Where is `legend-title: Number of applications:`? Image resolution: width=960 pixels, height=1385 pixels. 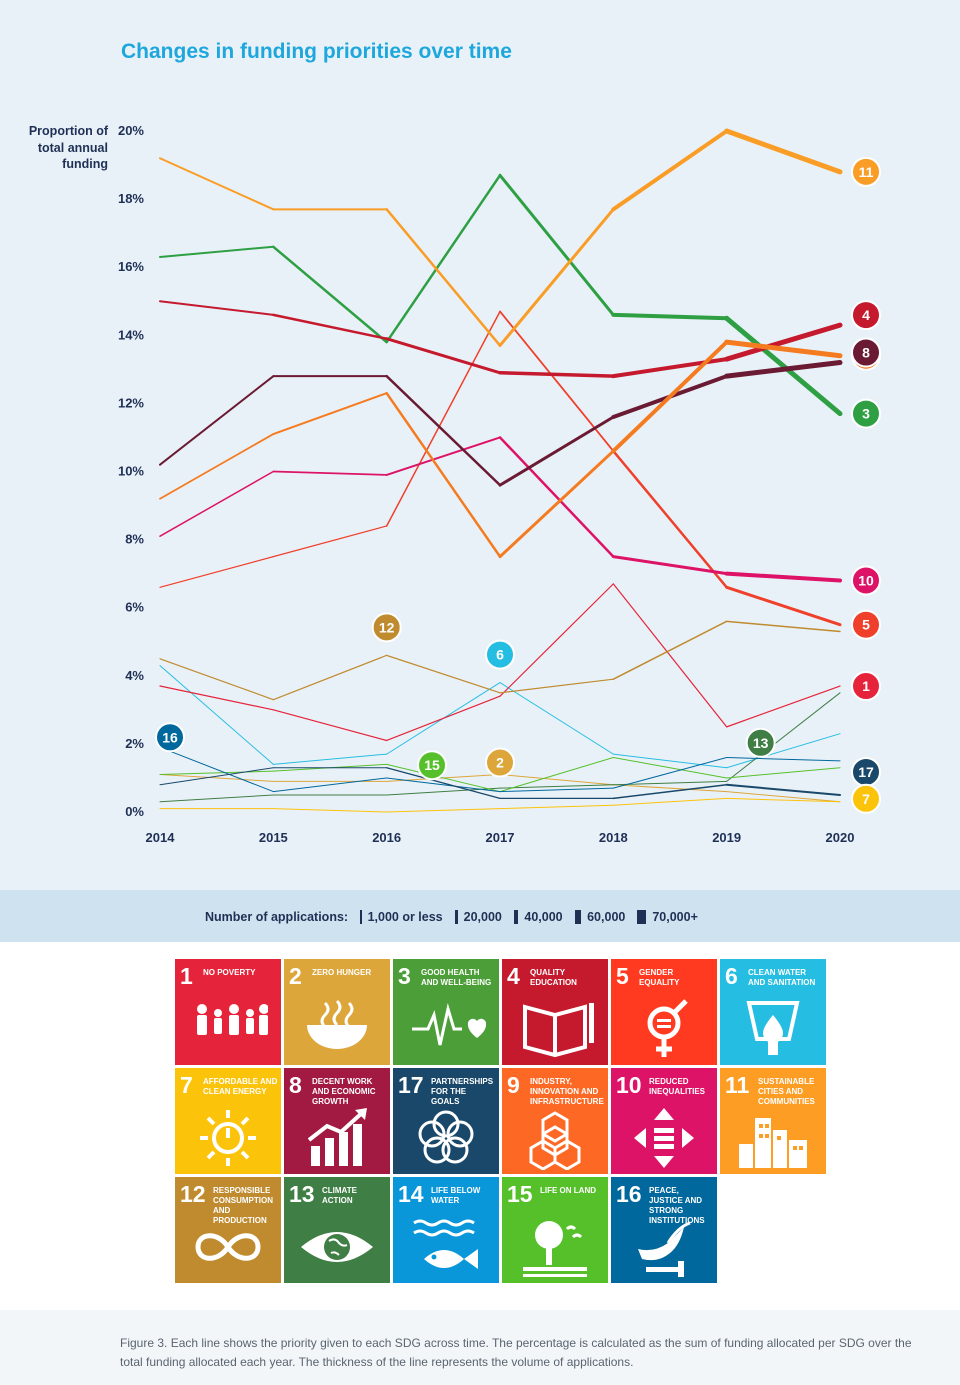 legend-title: Number of applications: is located at coordinates (277, 917).